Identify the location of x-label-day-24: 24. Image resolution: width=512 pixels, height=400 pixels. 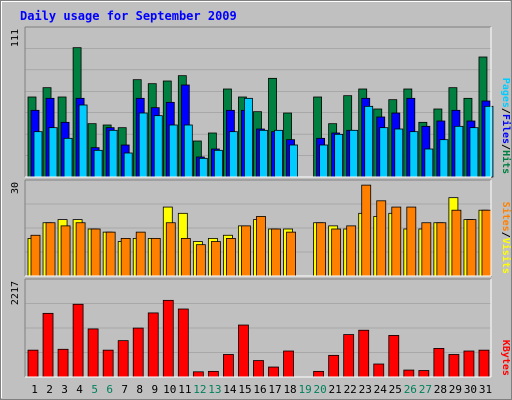
(381, 389).